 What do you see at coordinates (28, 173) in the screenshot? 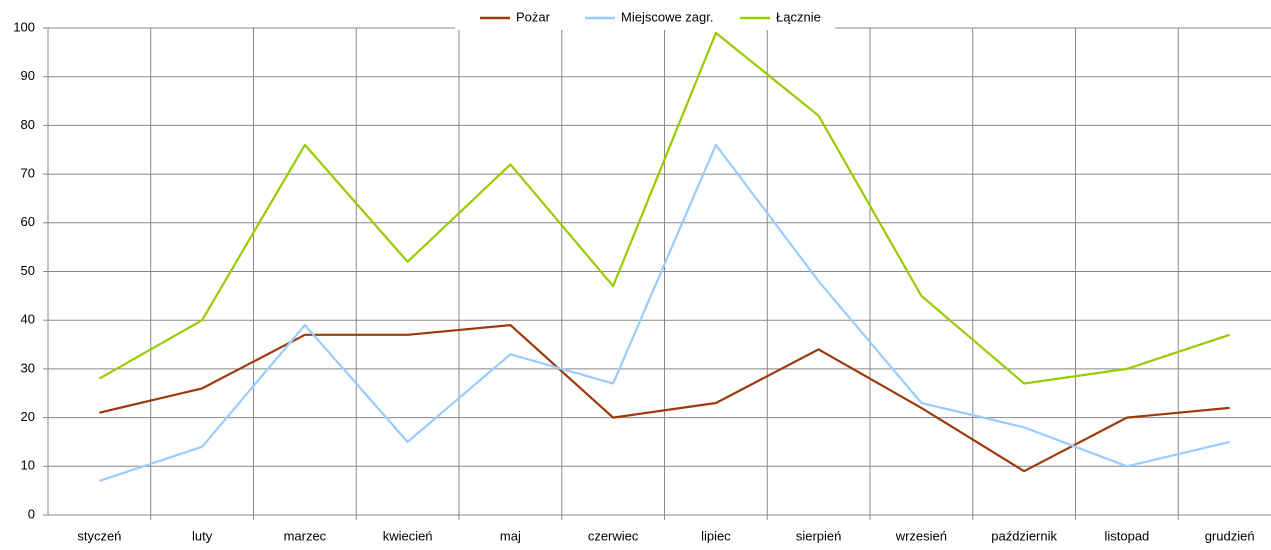
I see `y-tick-label: 70` at bounding box center [28, 173].